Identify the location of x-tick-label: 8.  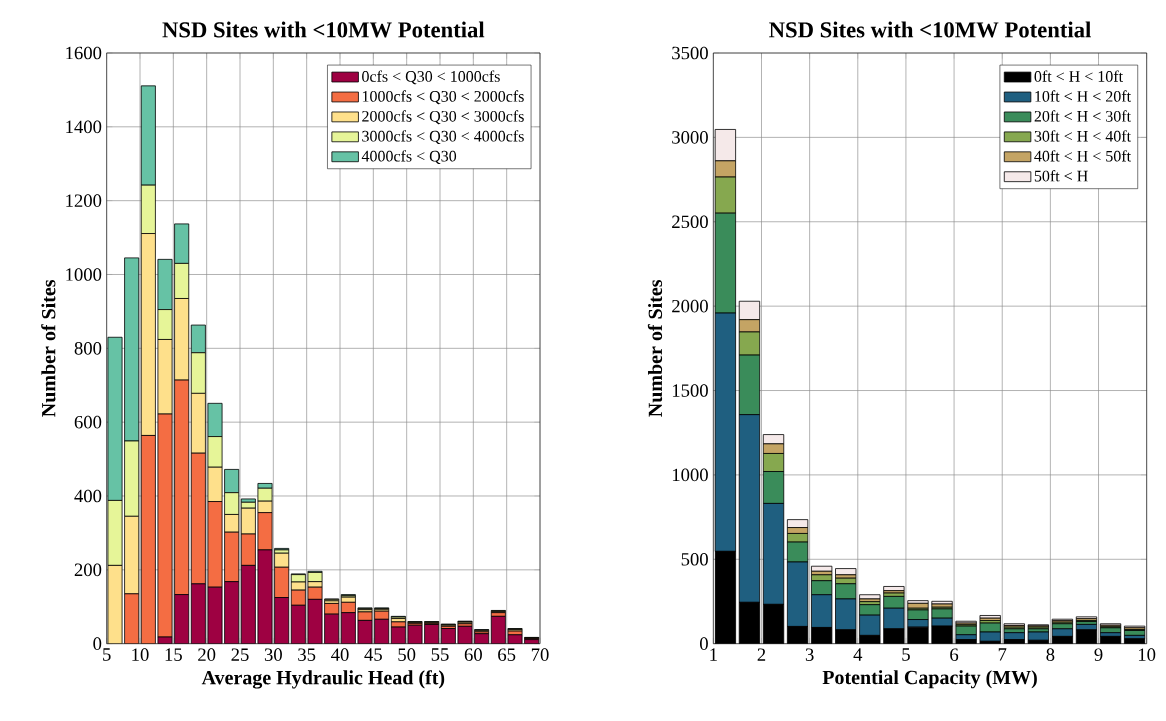
(1050, 654).